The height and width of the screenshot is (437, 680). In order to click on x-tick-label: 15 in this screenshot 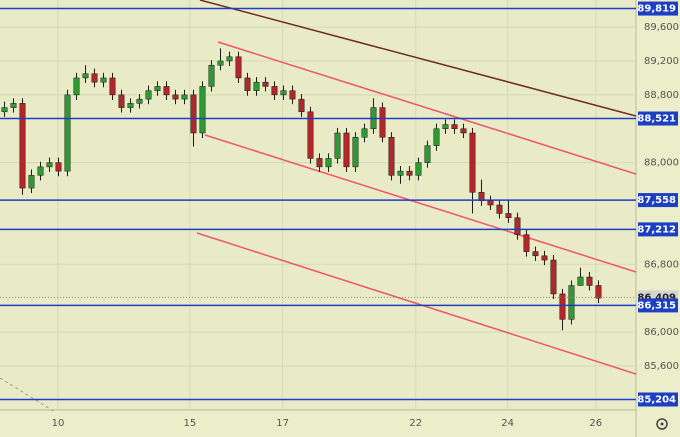, I will do `click(190, 423)`.